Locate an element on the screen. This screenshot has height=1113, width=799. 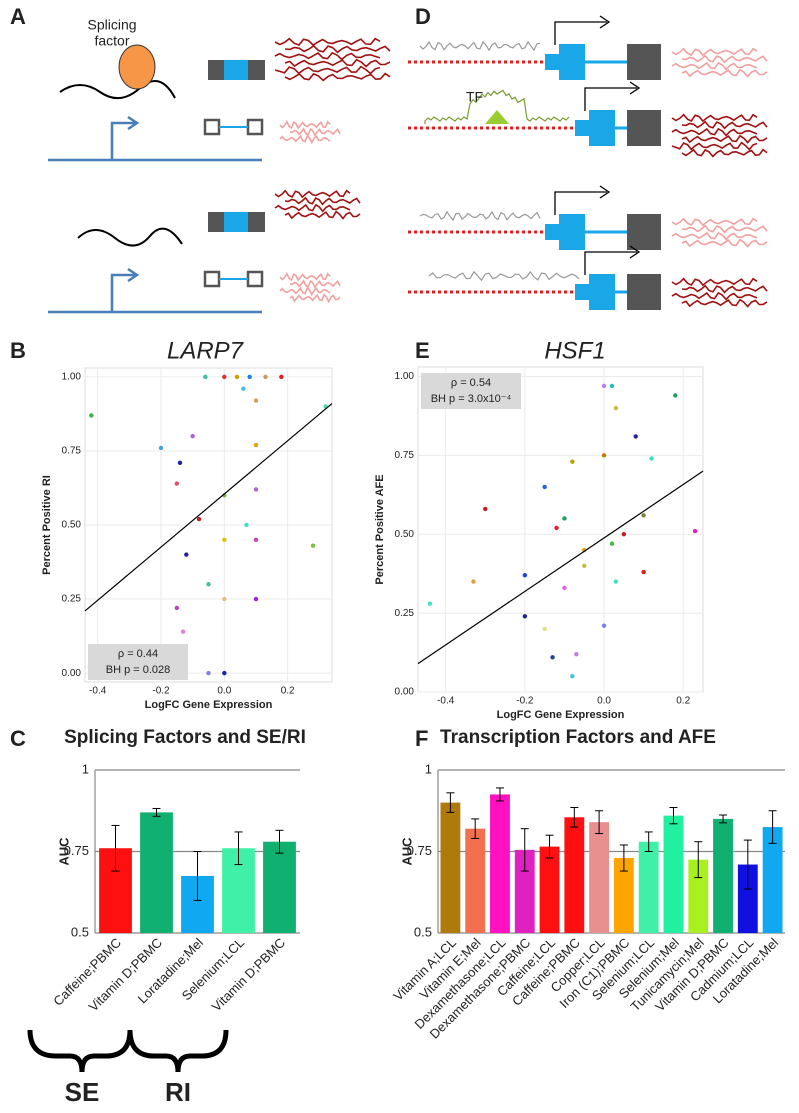
panel-letter: A is located at coordinates (18, 16).